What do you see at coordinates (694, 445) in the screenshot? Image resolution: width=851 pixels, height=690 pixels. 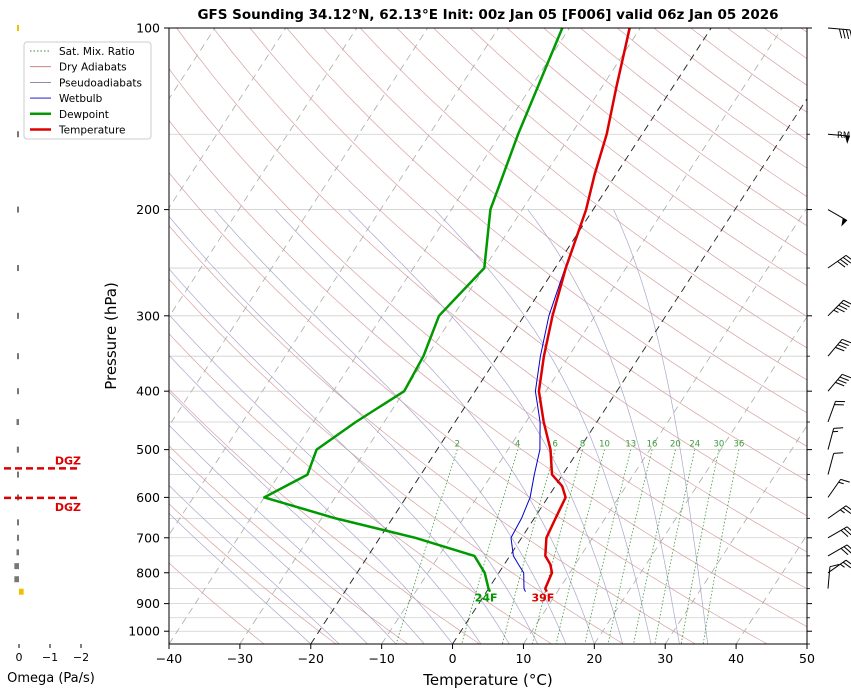 I see `mixing-ratio-label: 24` at bounding box center [694, 445].